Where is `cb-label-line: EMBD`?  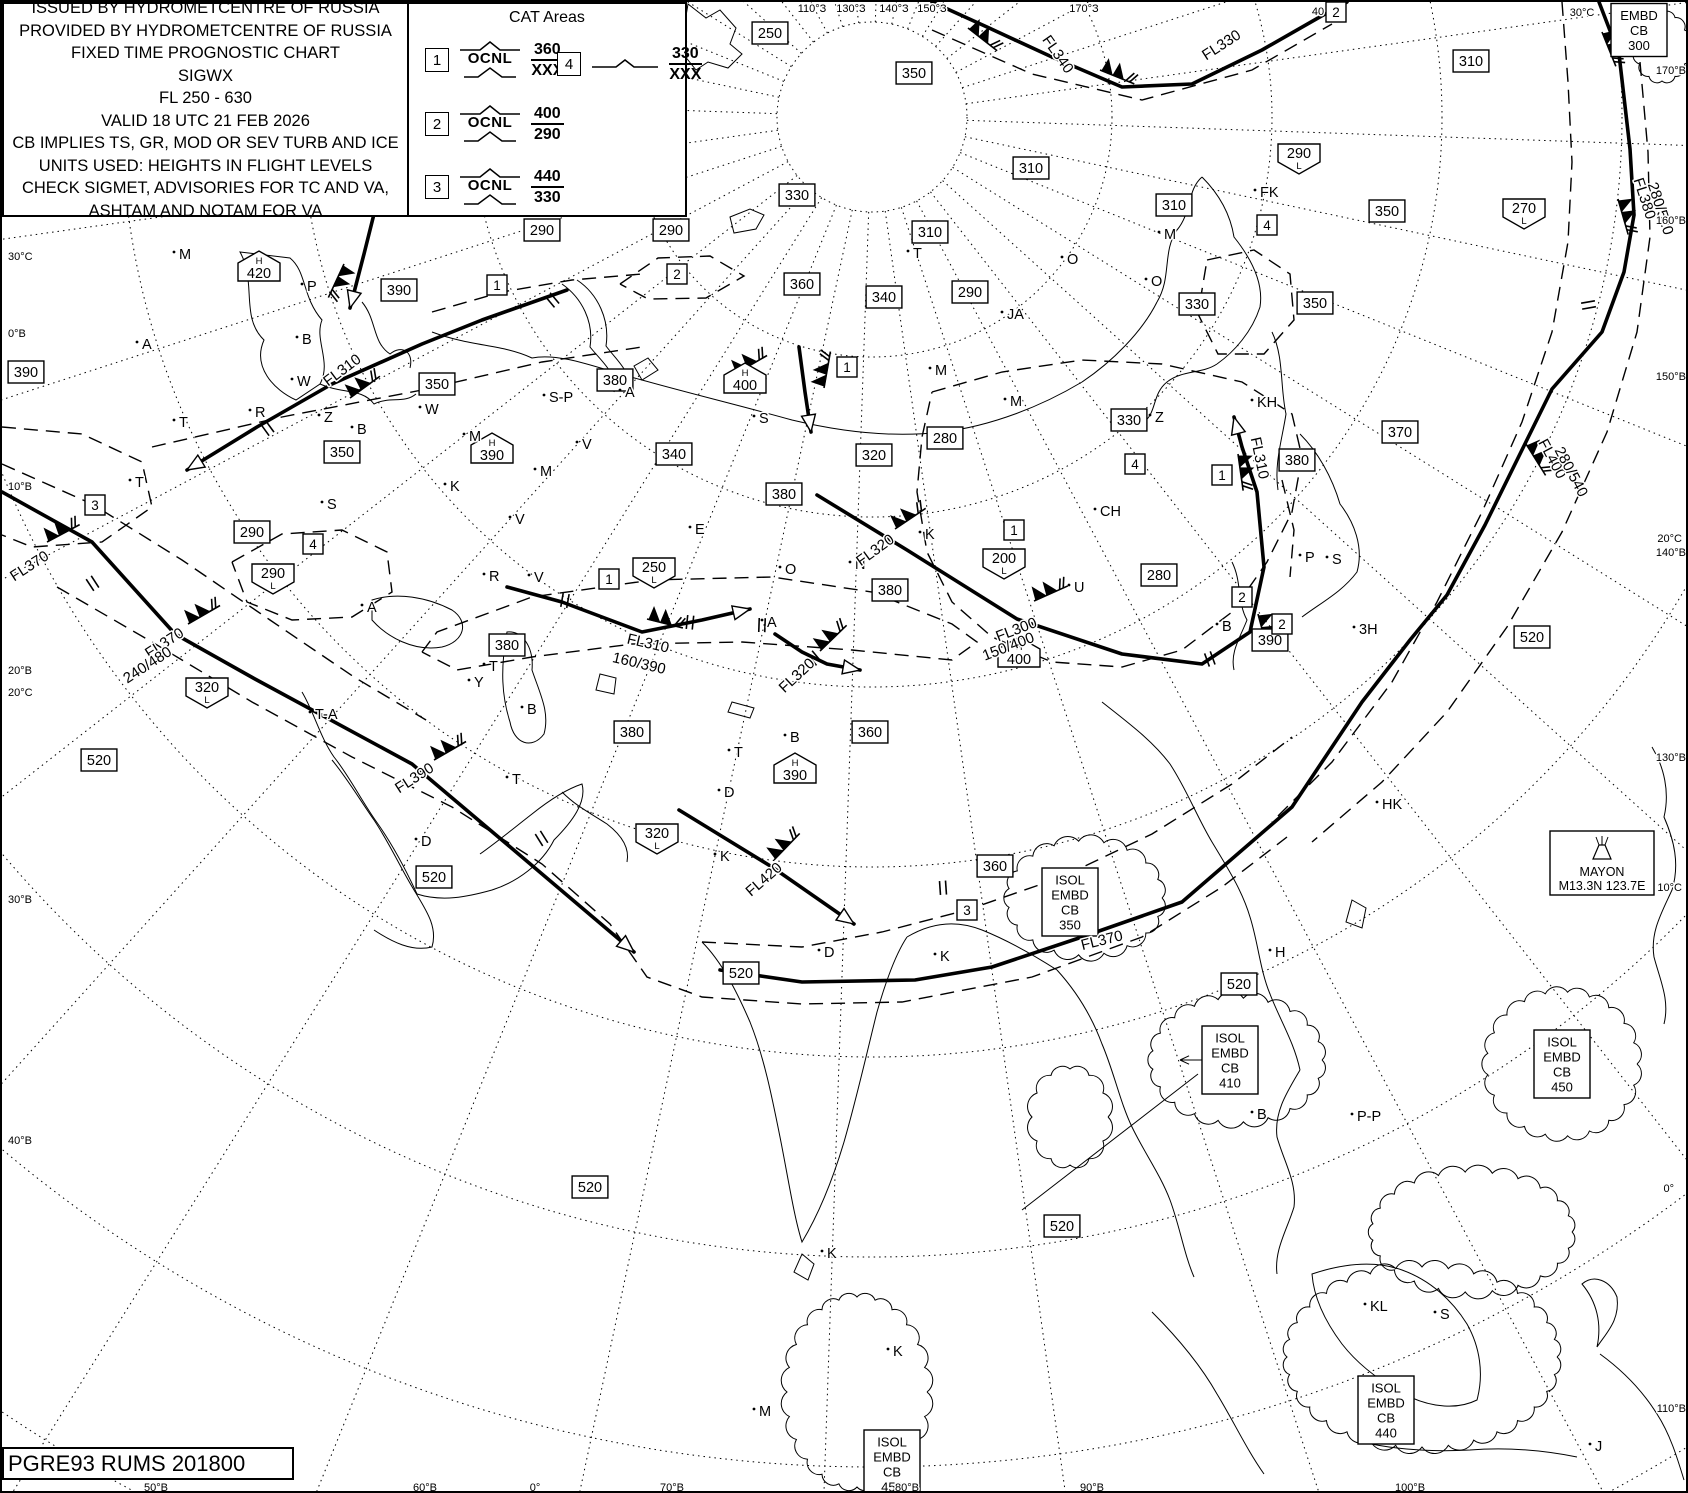
cb-label-line: EMBD is located at coordinates (1639, 15).